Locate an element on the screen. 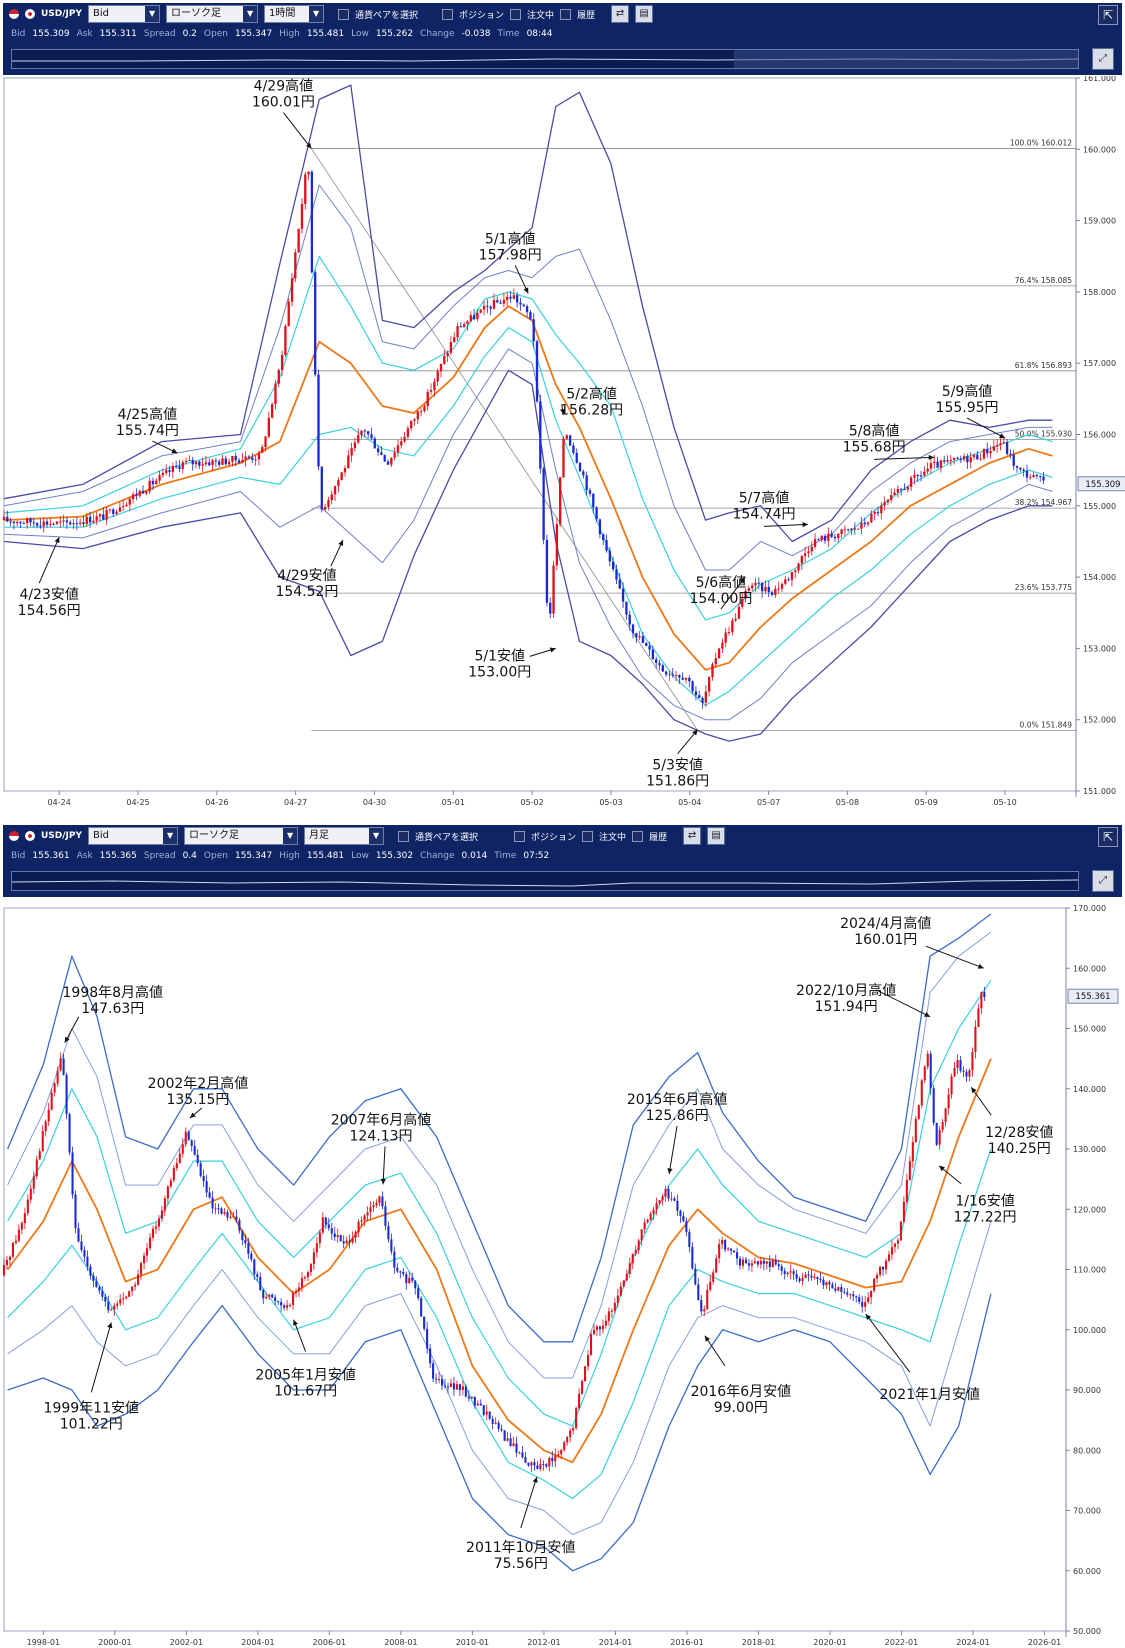 This screenshot has width=1125, height=1648. annotation-title: 2011年10月安値 is located at coordinates (520, 1548).